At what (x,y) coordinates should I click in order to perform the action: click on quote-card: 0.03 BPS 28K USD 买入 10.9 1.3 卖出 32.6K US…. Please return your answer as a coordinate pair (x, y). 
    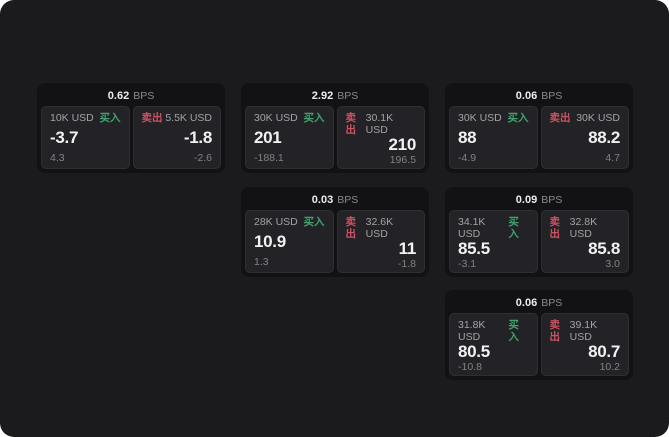
    Looking at the image, I should click on (335, 232).